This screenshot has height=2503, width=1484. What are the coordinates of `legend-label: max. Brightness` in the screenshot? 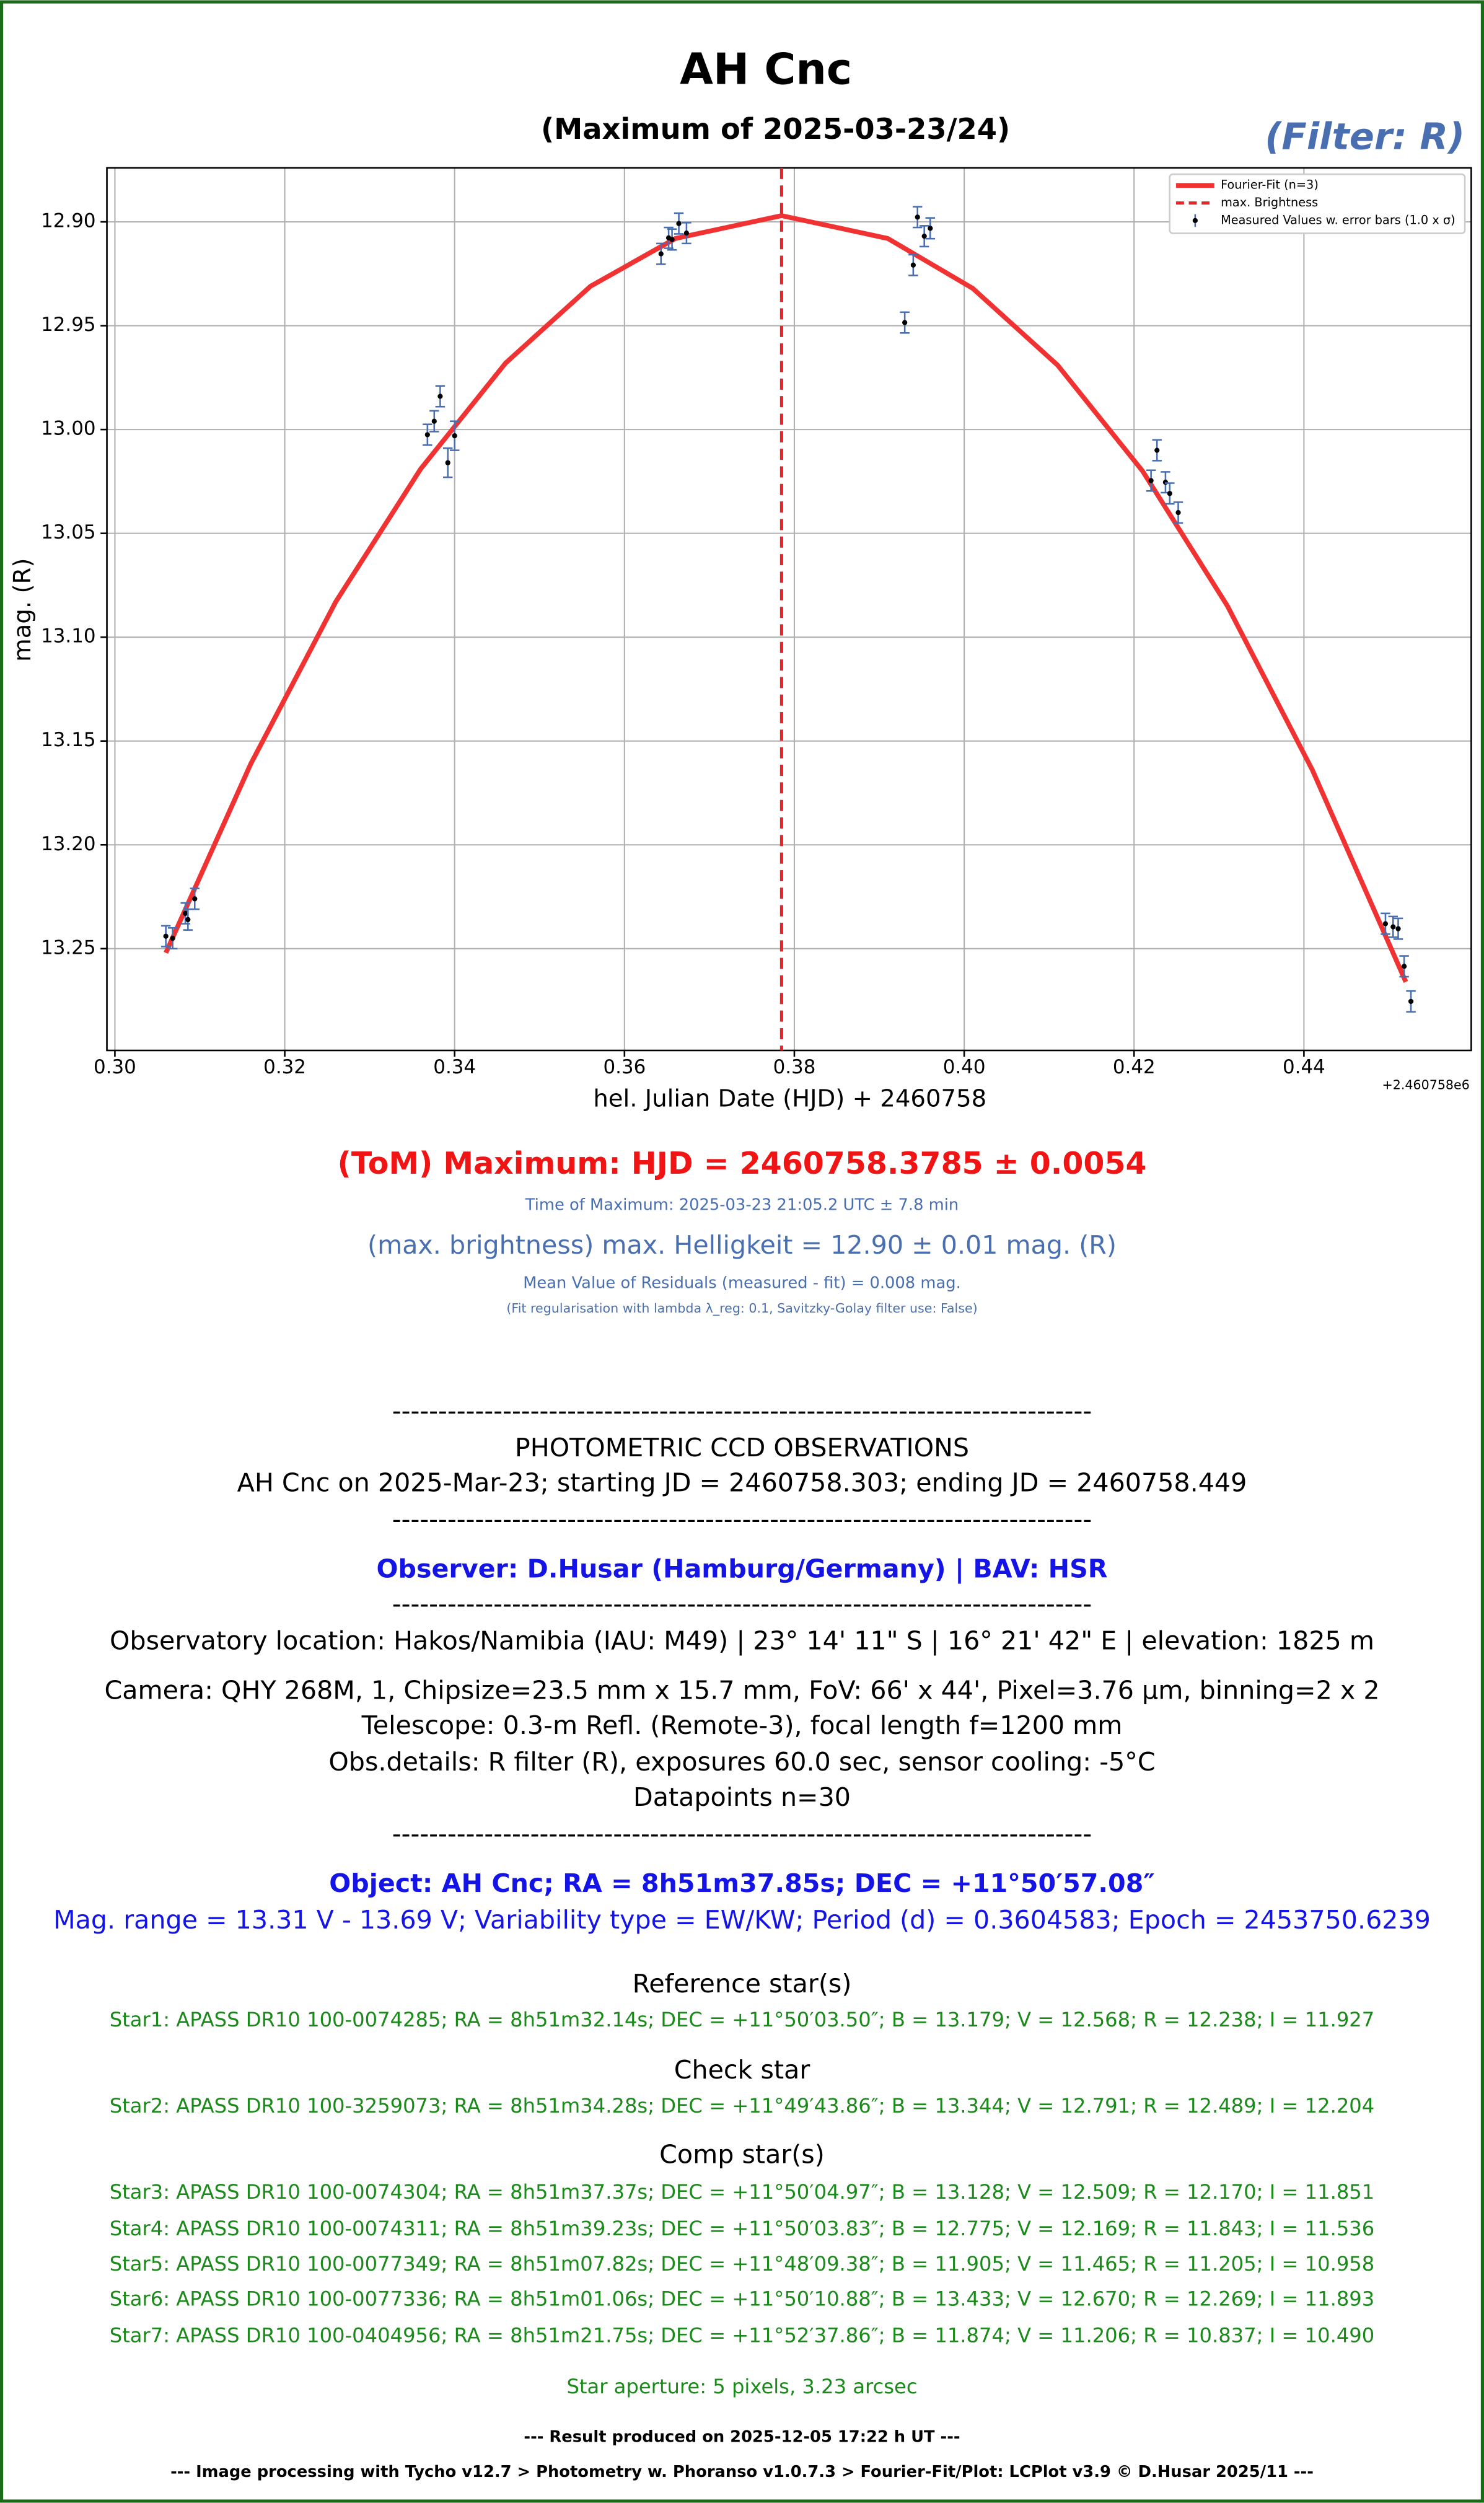 It's located at (1269, 202).